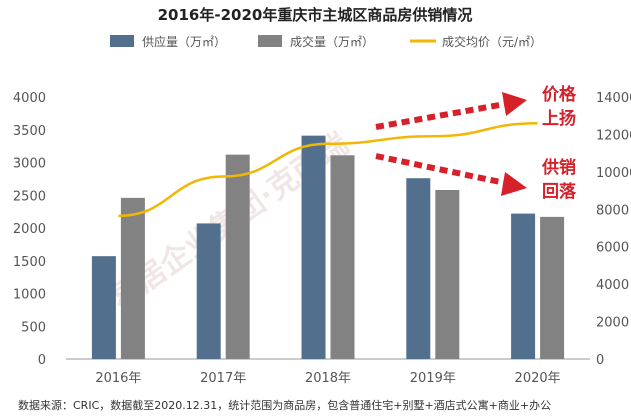 Image resolution: width=631 pixels, height=418 pixels. I want to click on x-tick-label: 2016年, so click(118, 378).